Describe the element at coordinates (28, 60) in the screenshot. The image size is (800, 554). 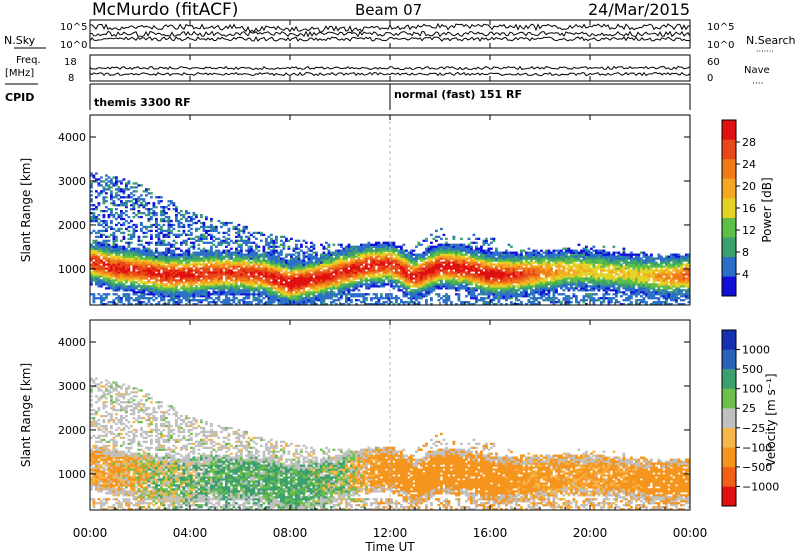
I see `freq-label: Freq.` at that location.